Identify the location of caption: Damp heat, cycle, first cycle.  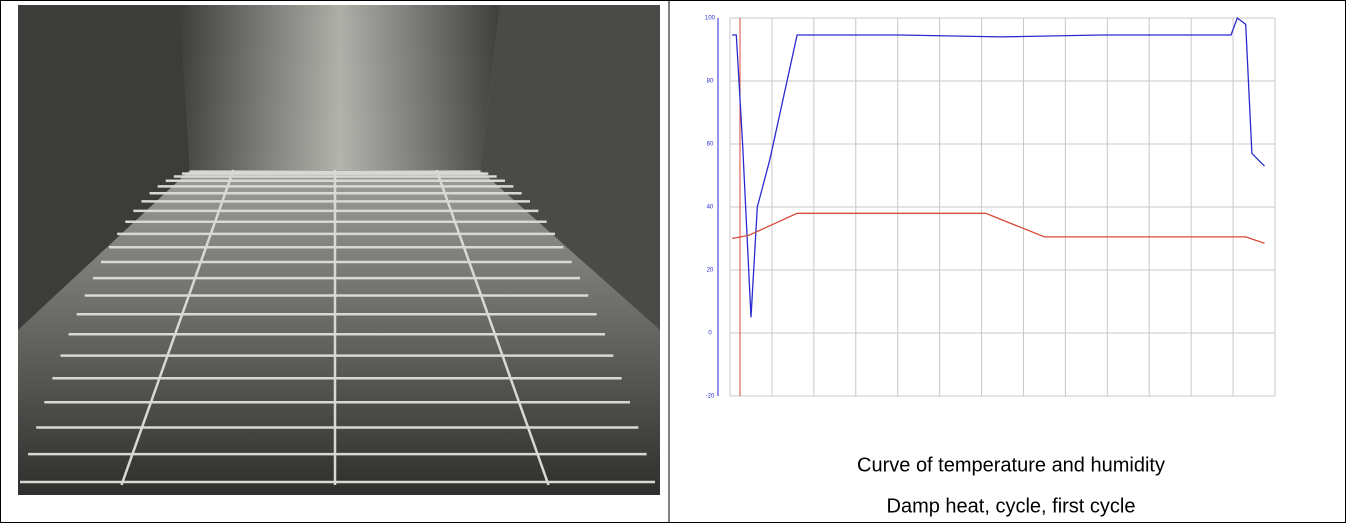
(1011, 506).